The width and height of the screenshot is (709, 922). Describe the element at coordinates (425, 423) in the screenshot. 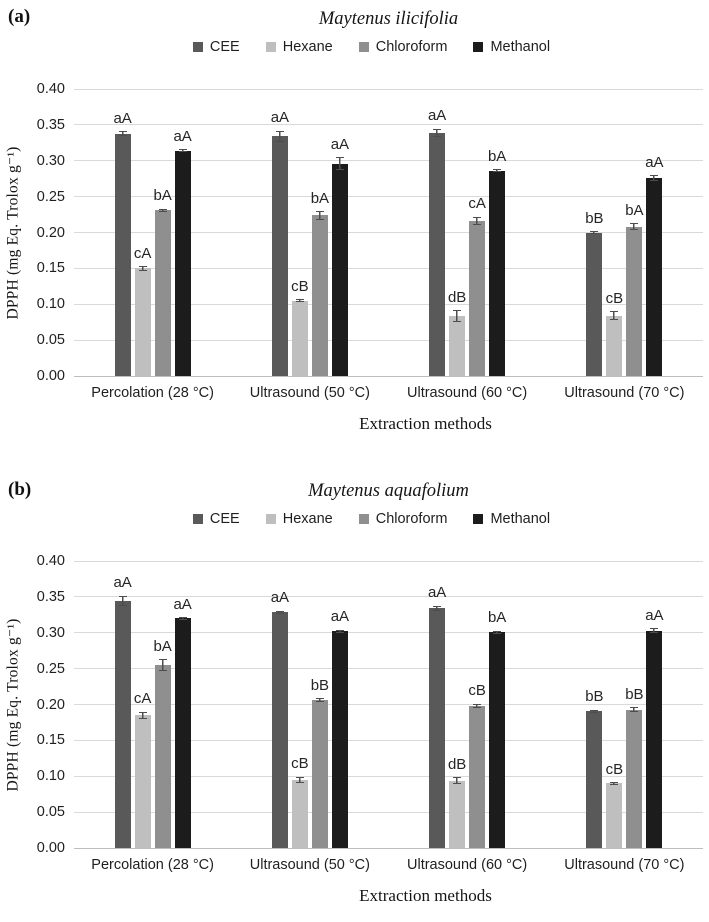

I see `x-axis-title: Extraction methods` at that location.